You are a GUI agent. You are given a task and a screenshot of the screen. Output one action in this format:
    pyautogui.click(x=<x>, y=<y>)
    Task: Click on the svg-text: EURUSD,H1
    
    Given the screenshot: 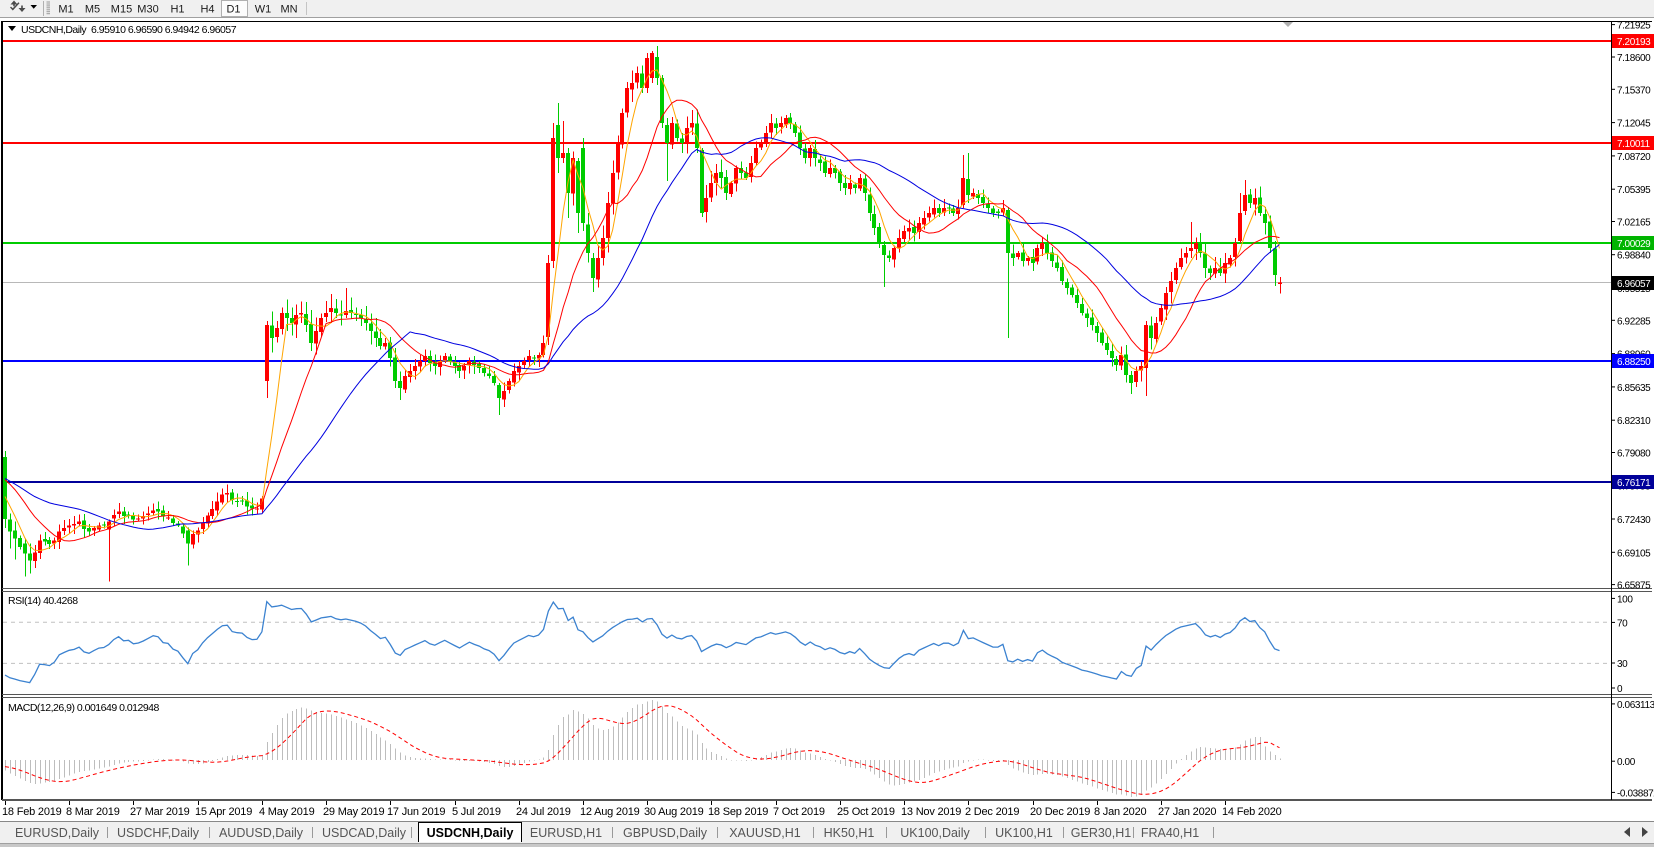 What is the action you would take?
    pyautogui.click(x=566, y=833)
    